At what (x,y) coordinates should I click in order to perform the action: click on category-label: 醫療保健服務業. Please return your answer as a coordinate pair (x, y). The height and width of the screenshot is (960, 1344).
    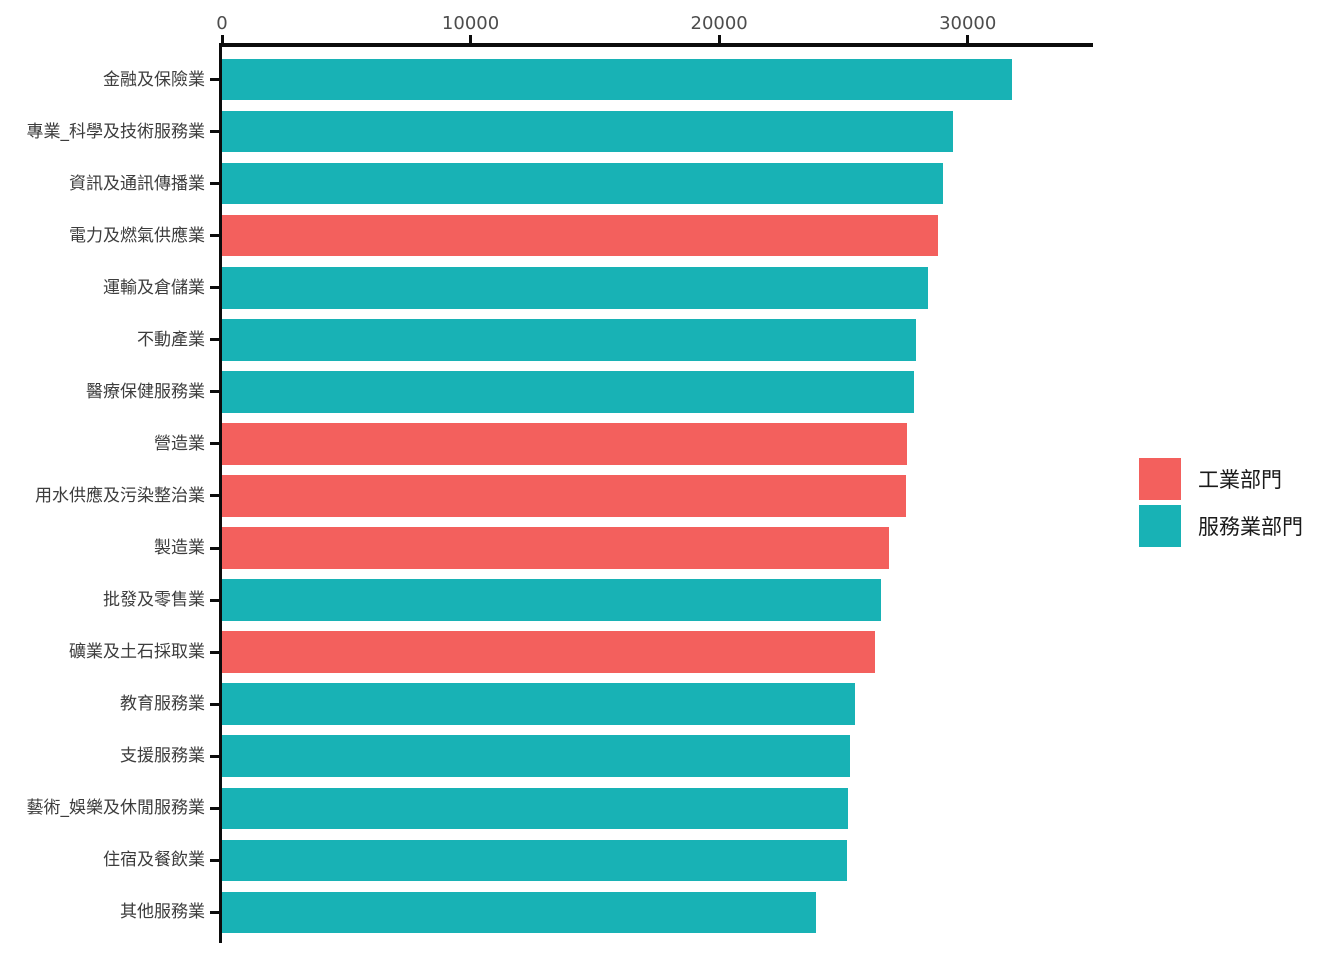
    Looking at the image, I should click on (145, 391).